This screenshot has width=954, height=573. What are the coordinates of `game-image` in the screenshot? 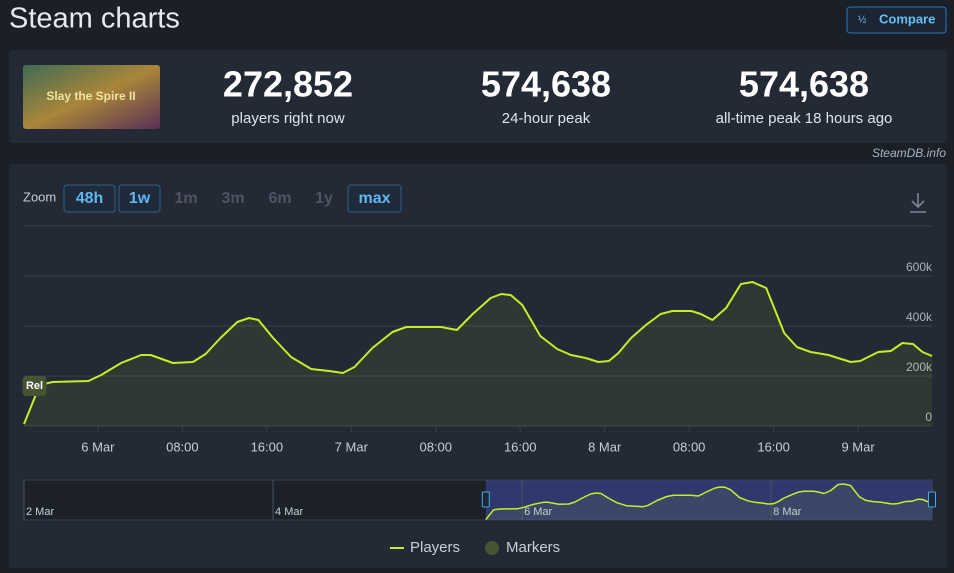 It's located at (91, 97).